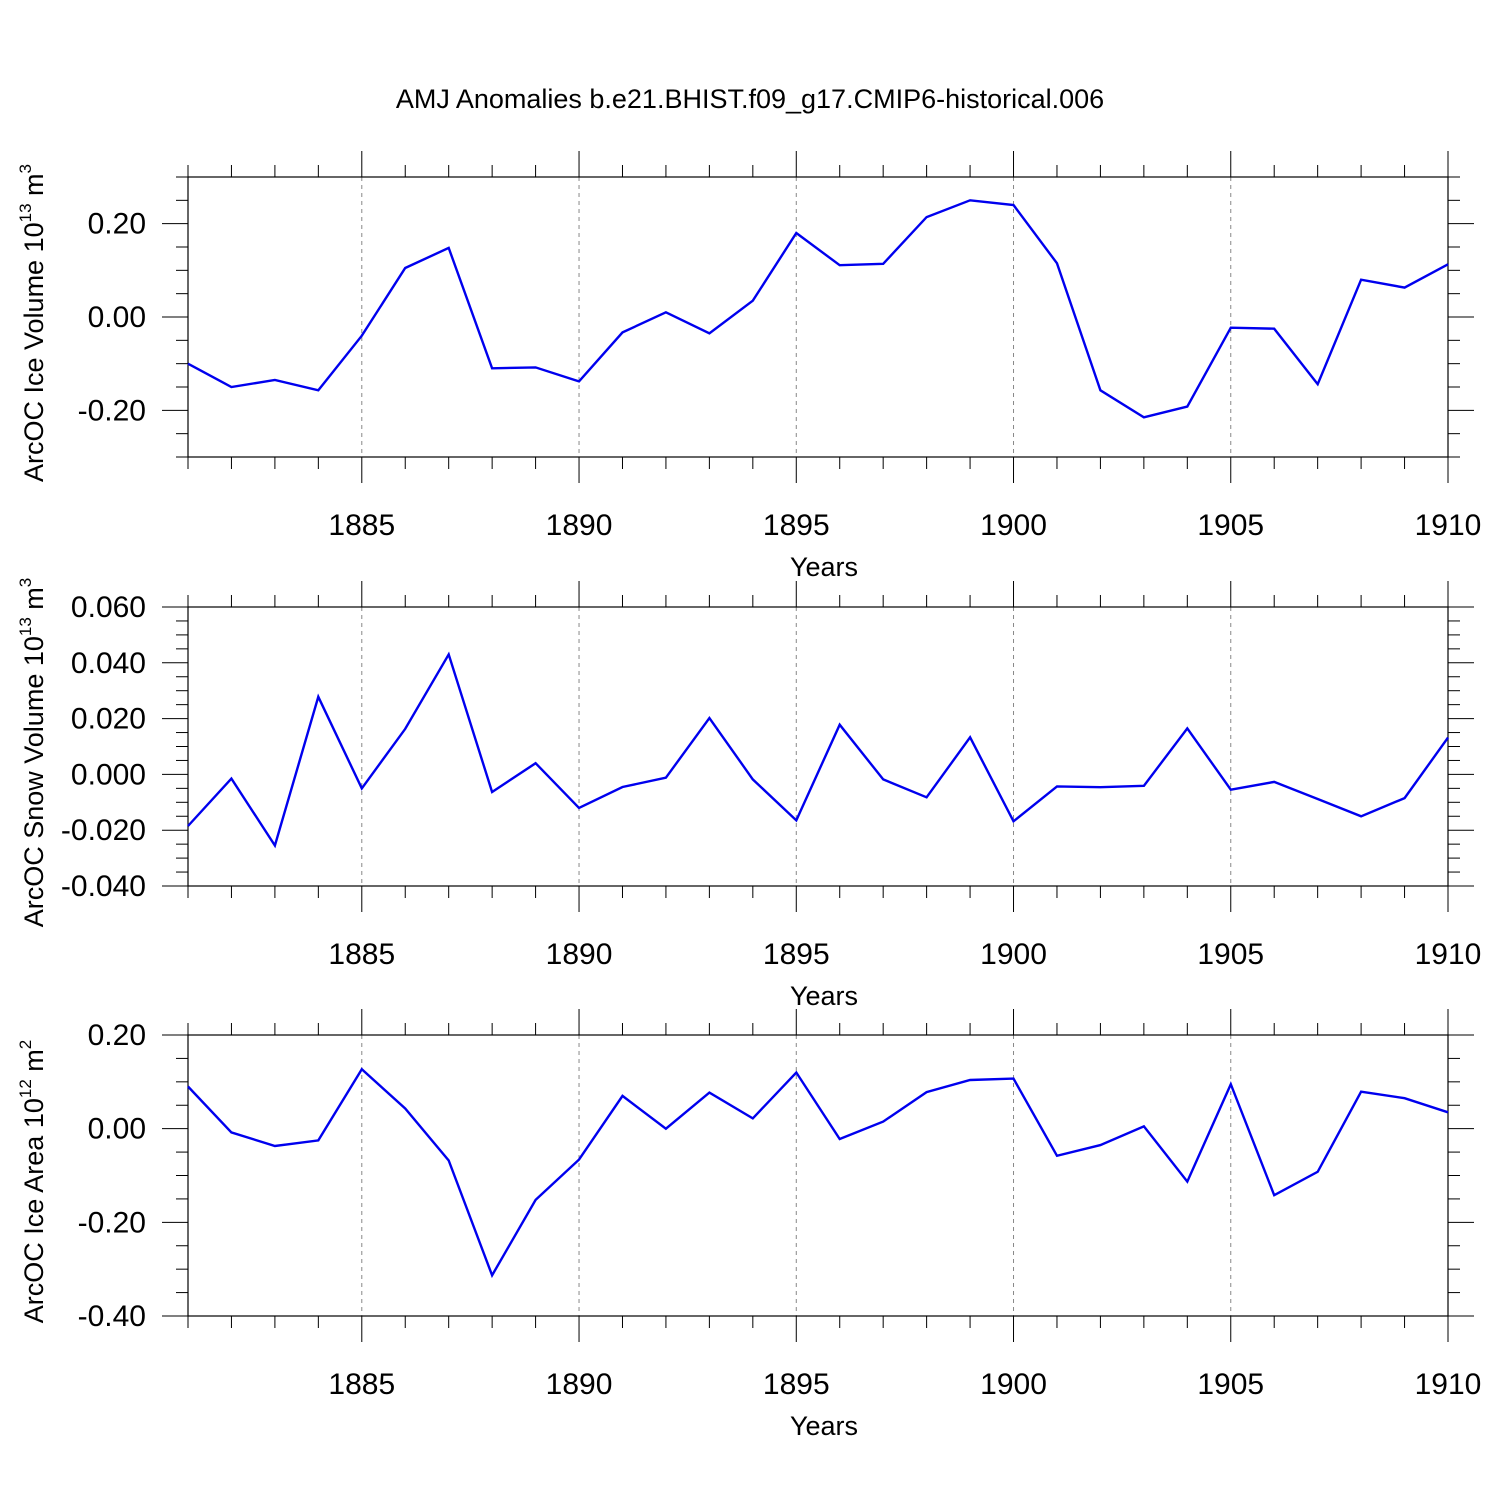 The height and width of the screenshot is (1500, 1500). I want to click on series-line-ice-area, so click(818, 1173).